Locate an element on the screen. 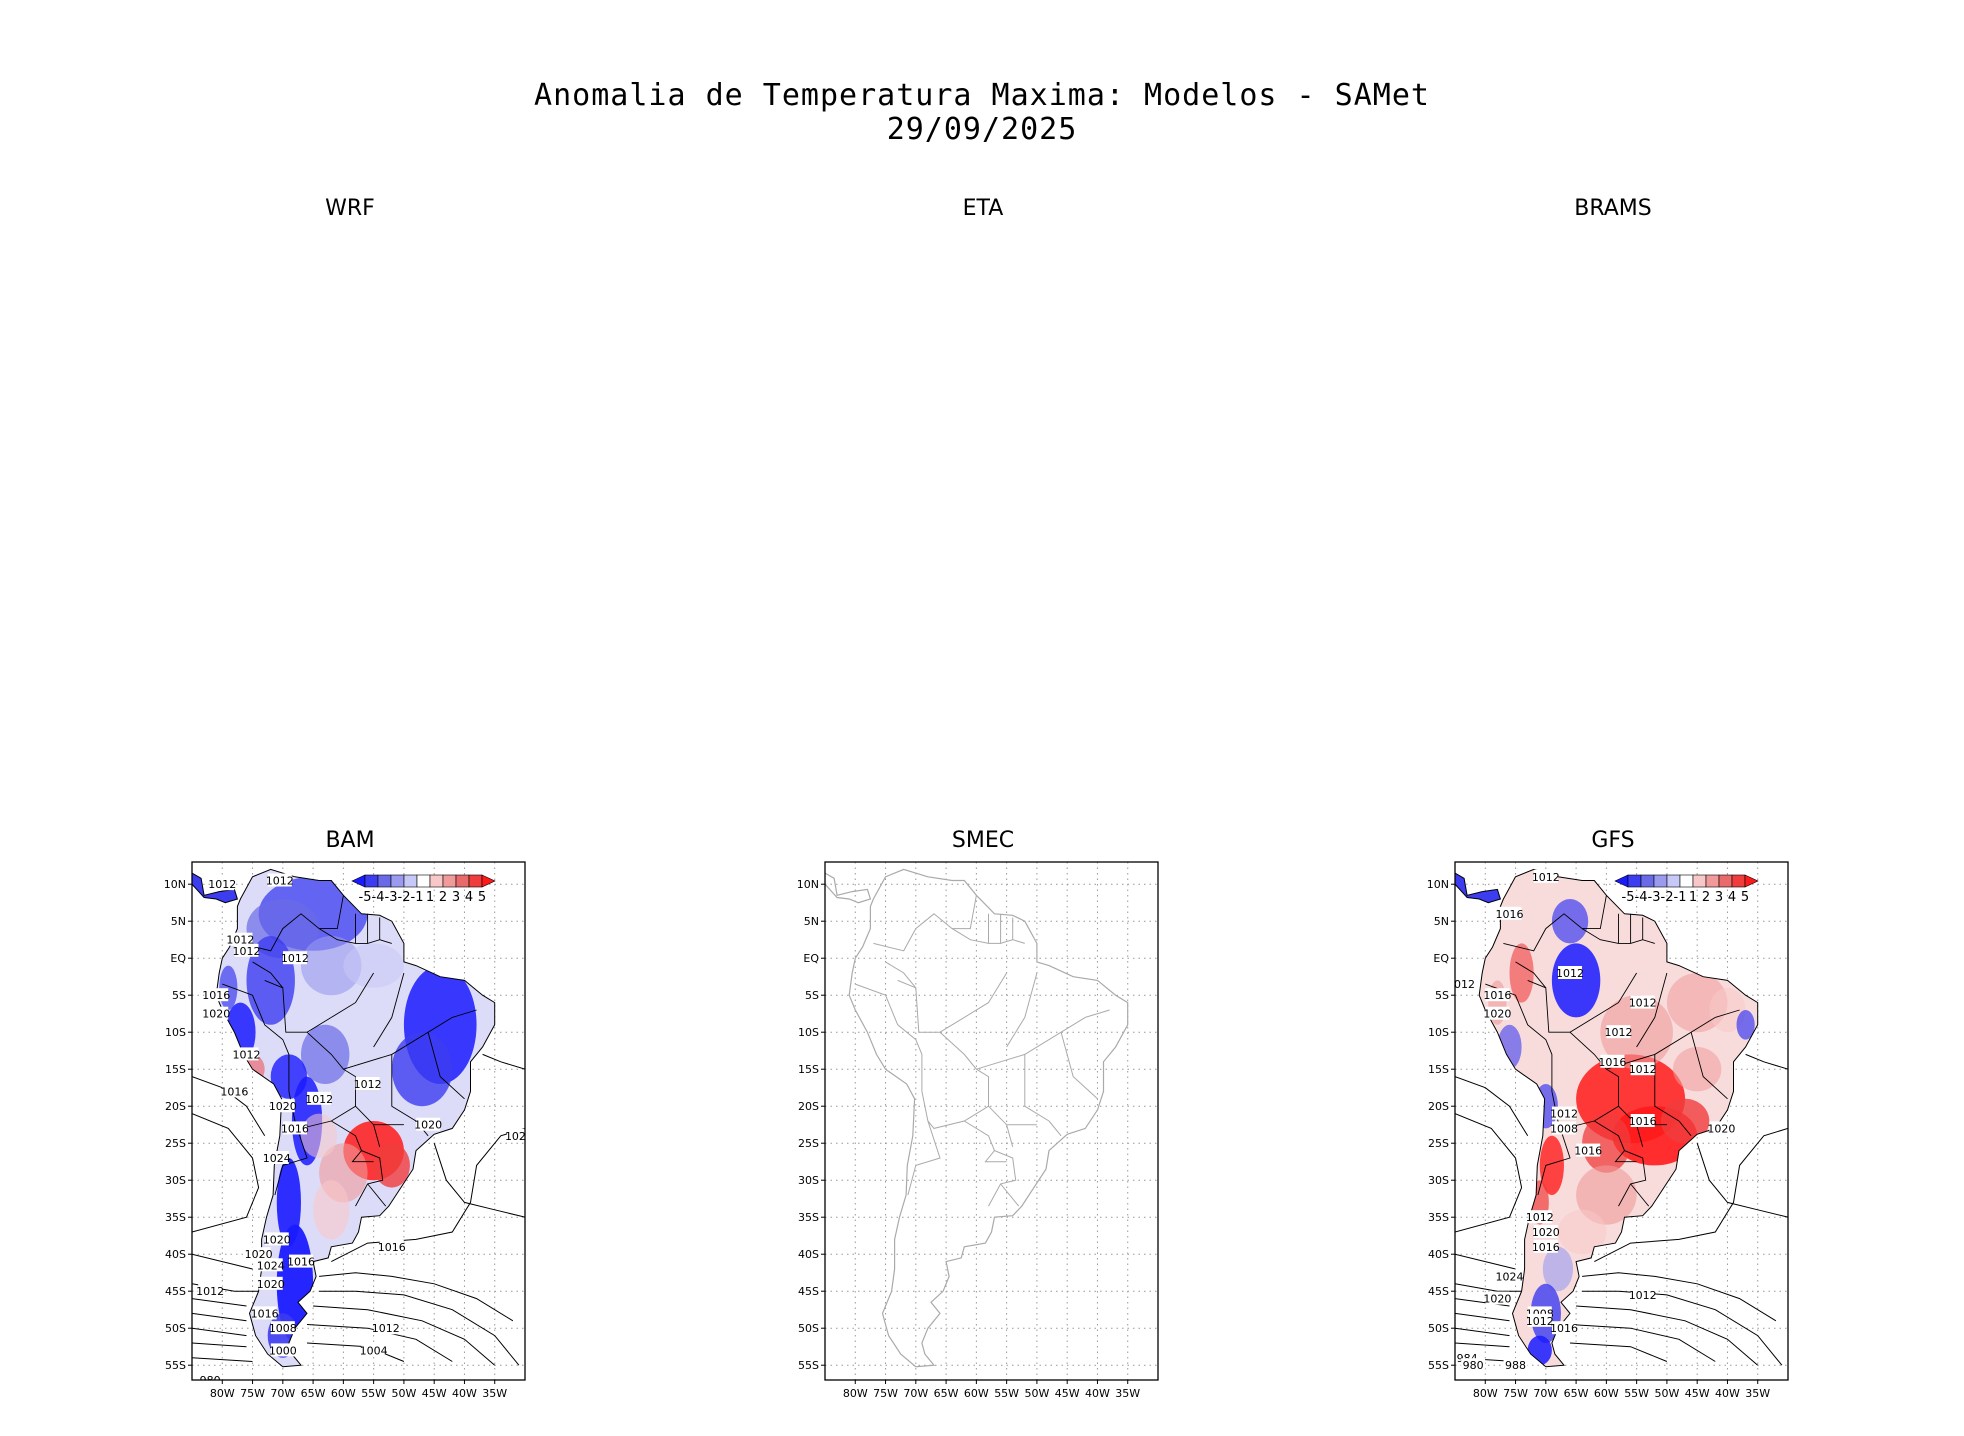 This screenshot has height=1436, width=1964. plot-frame is located at coordinates (1621, 1121).